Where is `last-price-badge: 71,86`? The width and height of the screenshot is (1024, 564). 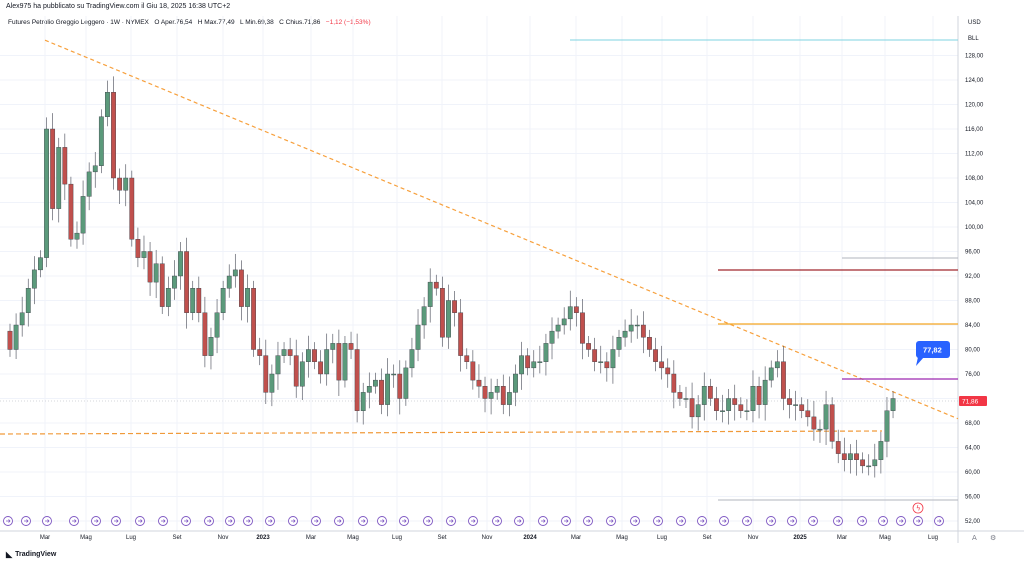 last-price-badge: 71,86 is located at coordinates (973, 401).